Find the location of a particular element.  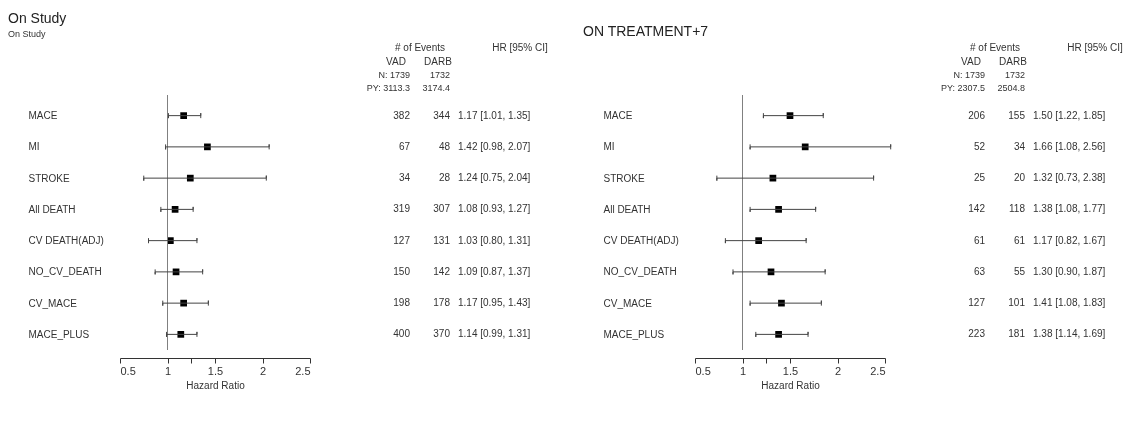

data-label: 1.32 [0.73, 2.38] is located at coordinates (1069, 178).